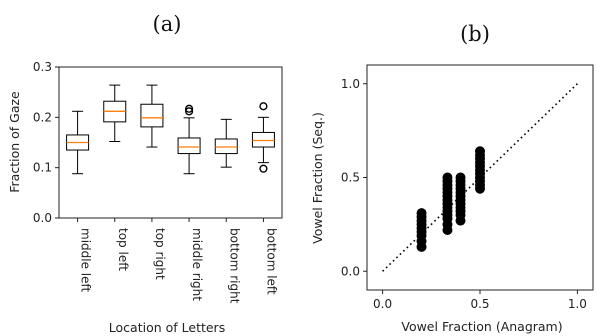 The height and width of the screenshot is (336, 597). Describe the element at coordinates (14, 142) in the screenshot. I see `panel-a-ylabel: Fraction of Gaze` at that location.